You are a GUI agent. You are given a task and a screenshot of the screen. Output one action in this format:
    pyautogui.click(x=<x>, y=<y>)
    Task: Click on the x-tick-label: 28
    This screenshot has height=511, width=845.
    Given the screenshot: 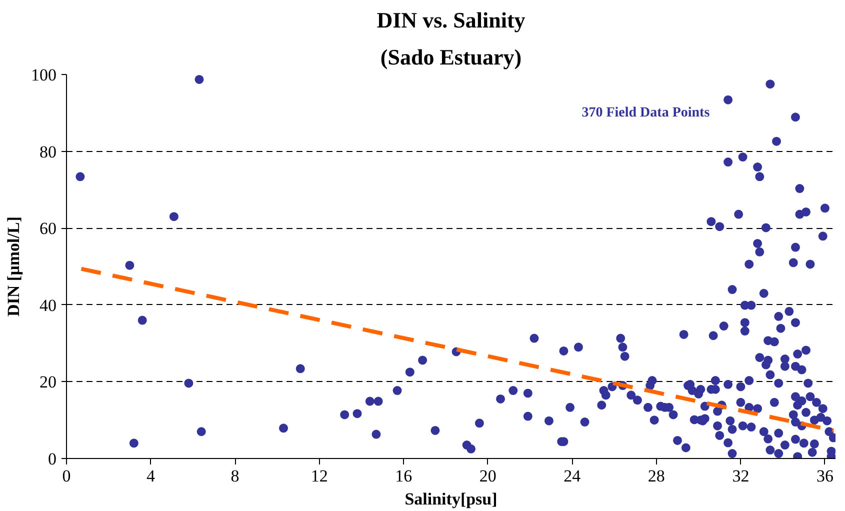 What is the action you would take?
    pyautogui.click(x=656, y=476)
    